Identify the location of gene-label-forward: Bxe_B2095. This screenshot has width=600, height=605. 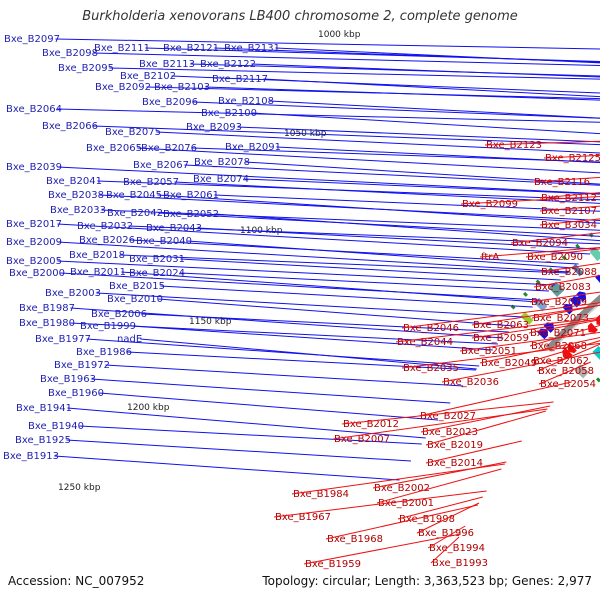
(86, 68).